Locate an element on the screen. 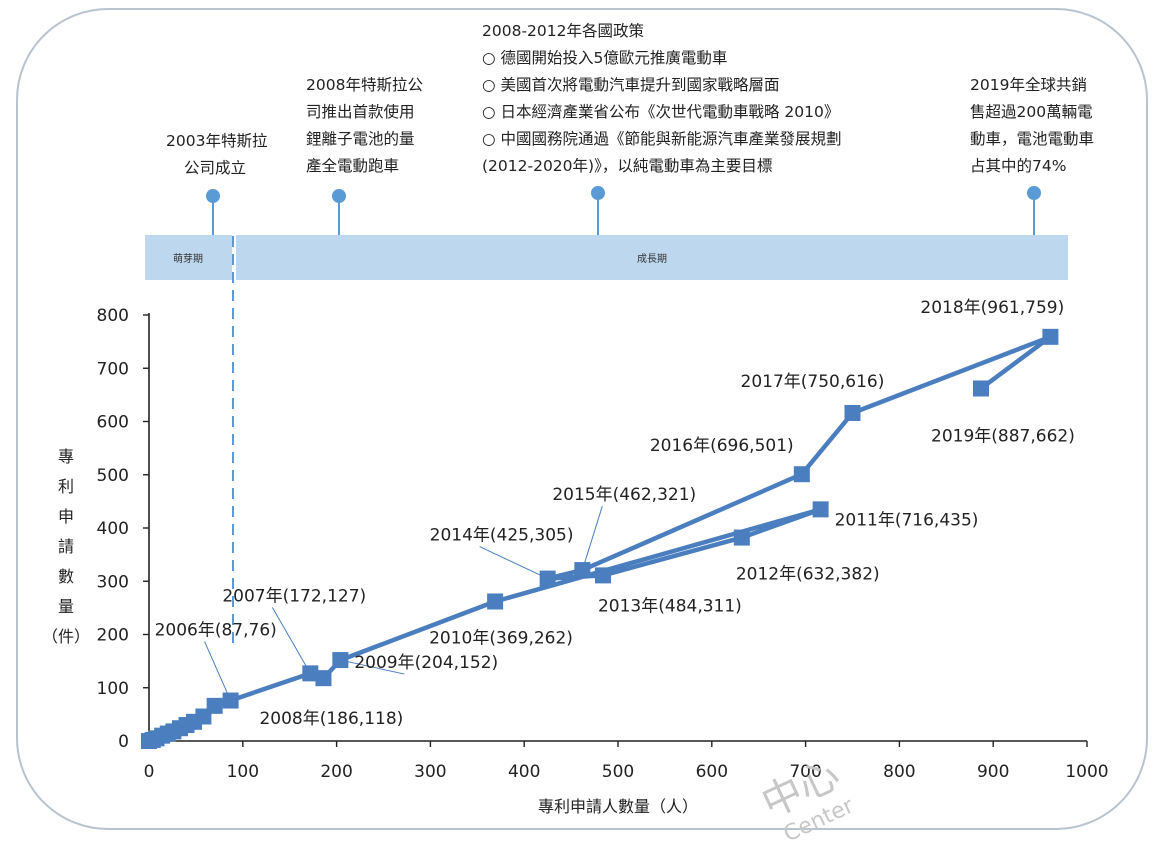 The image size is (1168, 843). data-label: 2015年(462,321) is located at coordinates (624, 495).